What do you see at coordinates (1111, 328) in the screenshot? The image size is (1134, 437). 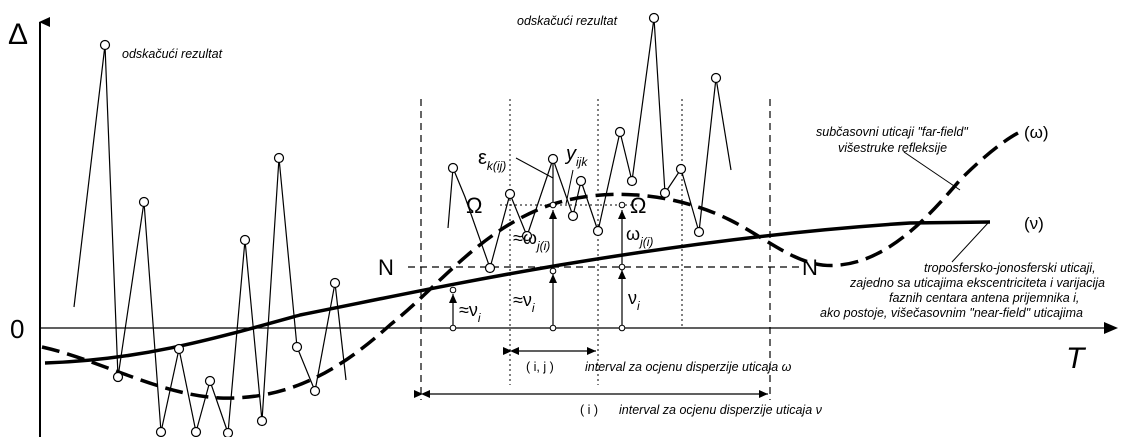 I see `x-axis-arrowhead` at bounding box center [1111, 328].